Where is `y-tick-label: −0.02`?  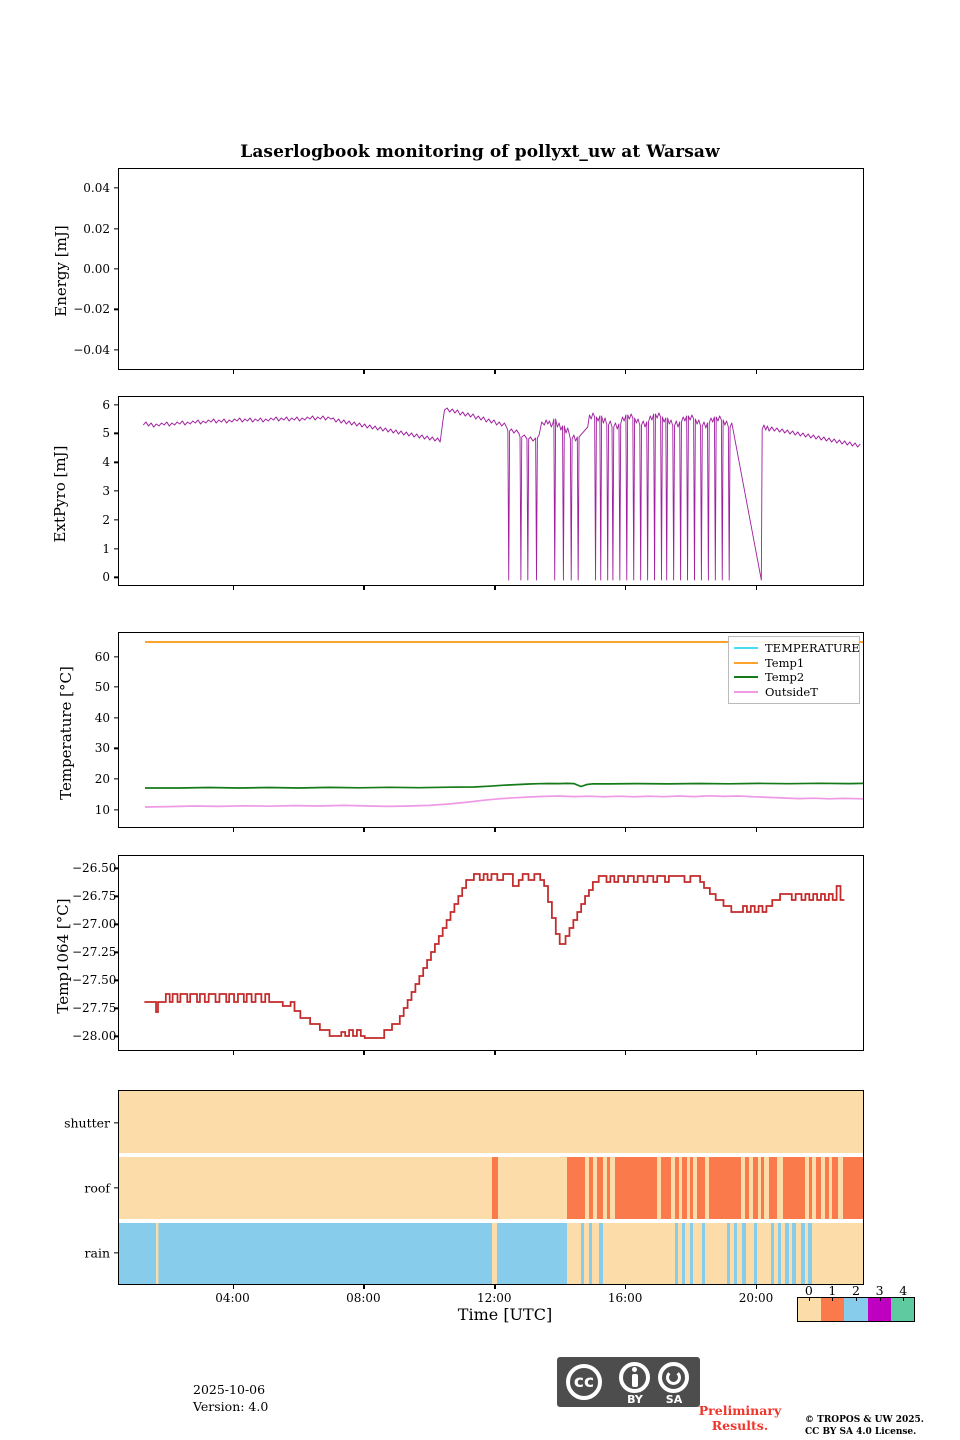
y-tick-label: −0.02 is located at coordinates (91, 309).